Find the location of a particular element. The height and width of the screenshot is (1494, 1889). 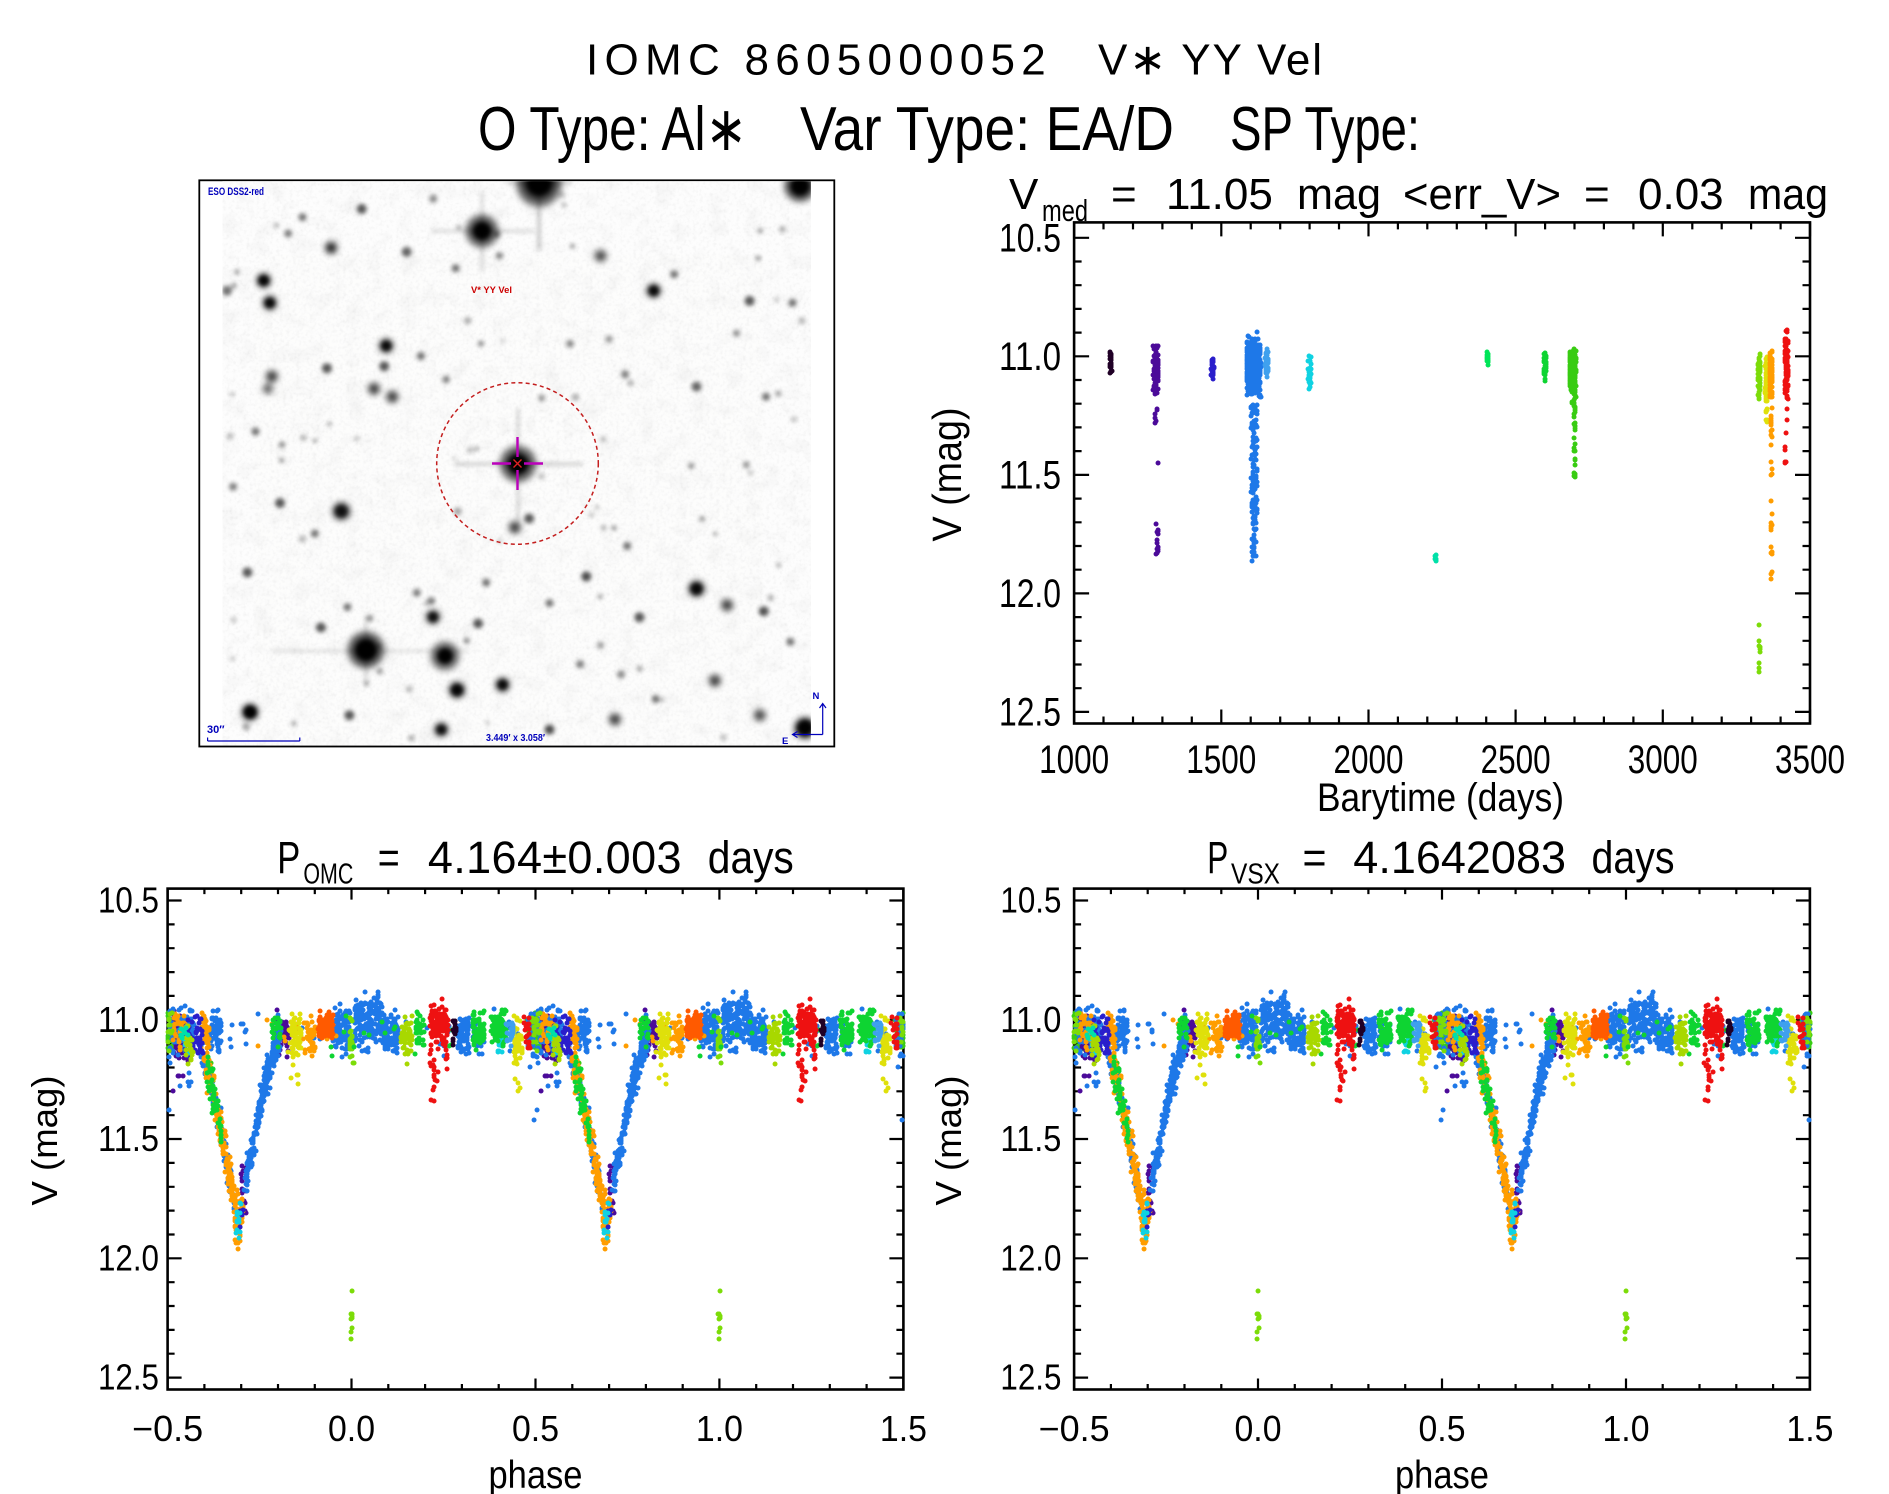

svg-text: ESO DSS2-red is located at coordinates (236, 192).